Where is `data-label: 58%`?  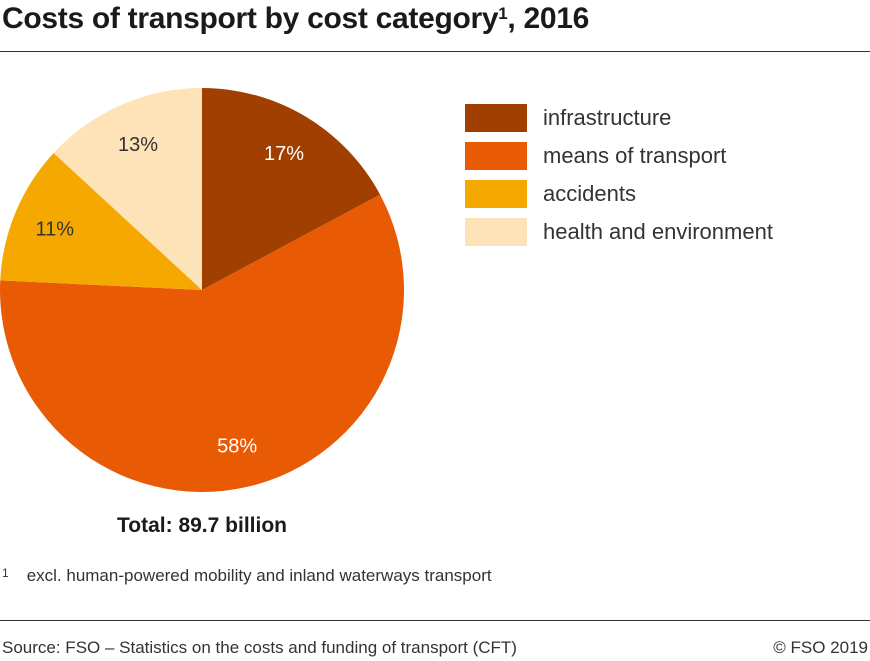 data-label: 58% is located at coordinates (237, 447).